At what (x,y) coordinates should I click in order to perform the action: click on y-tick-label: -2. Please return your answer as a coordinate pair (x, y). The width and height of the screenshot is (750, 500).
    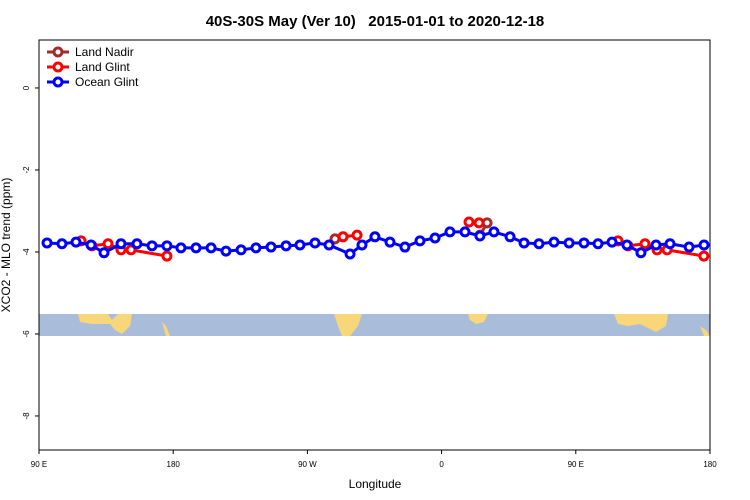
    Looking at the image, I should click on (26, 170).